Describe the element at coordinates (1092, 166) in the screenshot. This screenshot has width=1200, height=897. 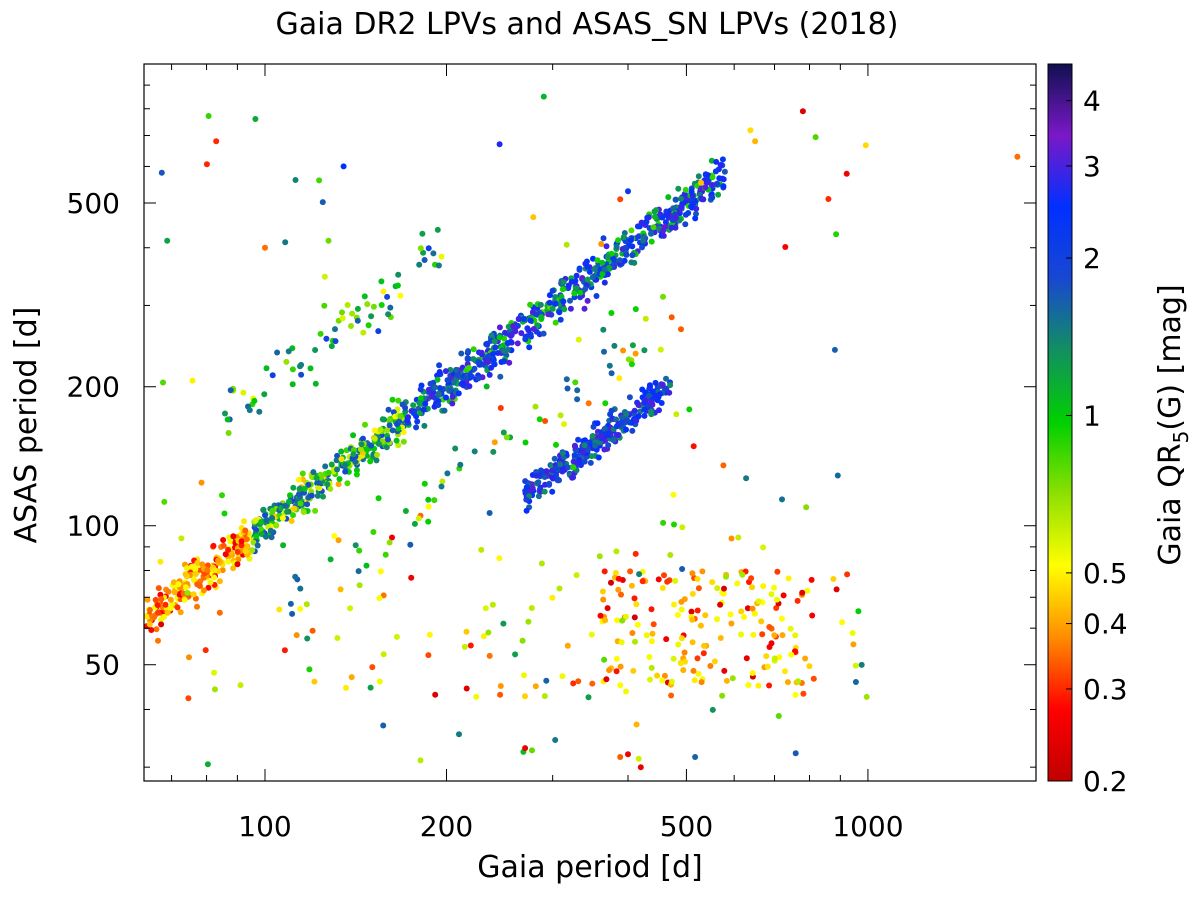
I see `colorbar-tick-label: 3` at that location.